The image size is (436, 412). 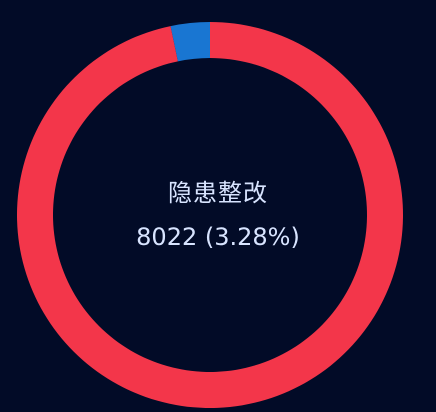 What do you see at coordinates (218, 193) in the screenshot?
I see `center-label: 隐患整改` at bounding box center [218, 193].